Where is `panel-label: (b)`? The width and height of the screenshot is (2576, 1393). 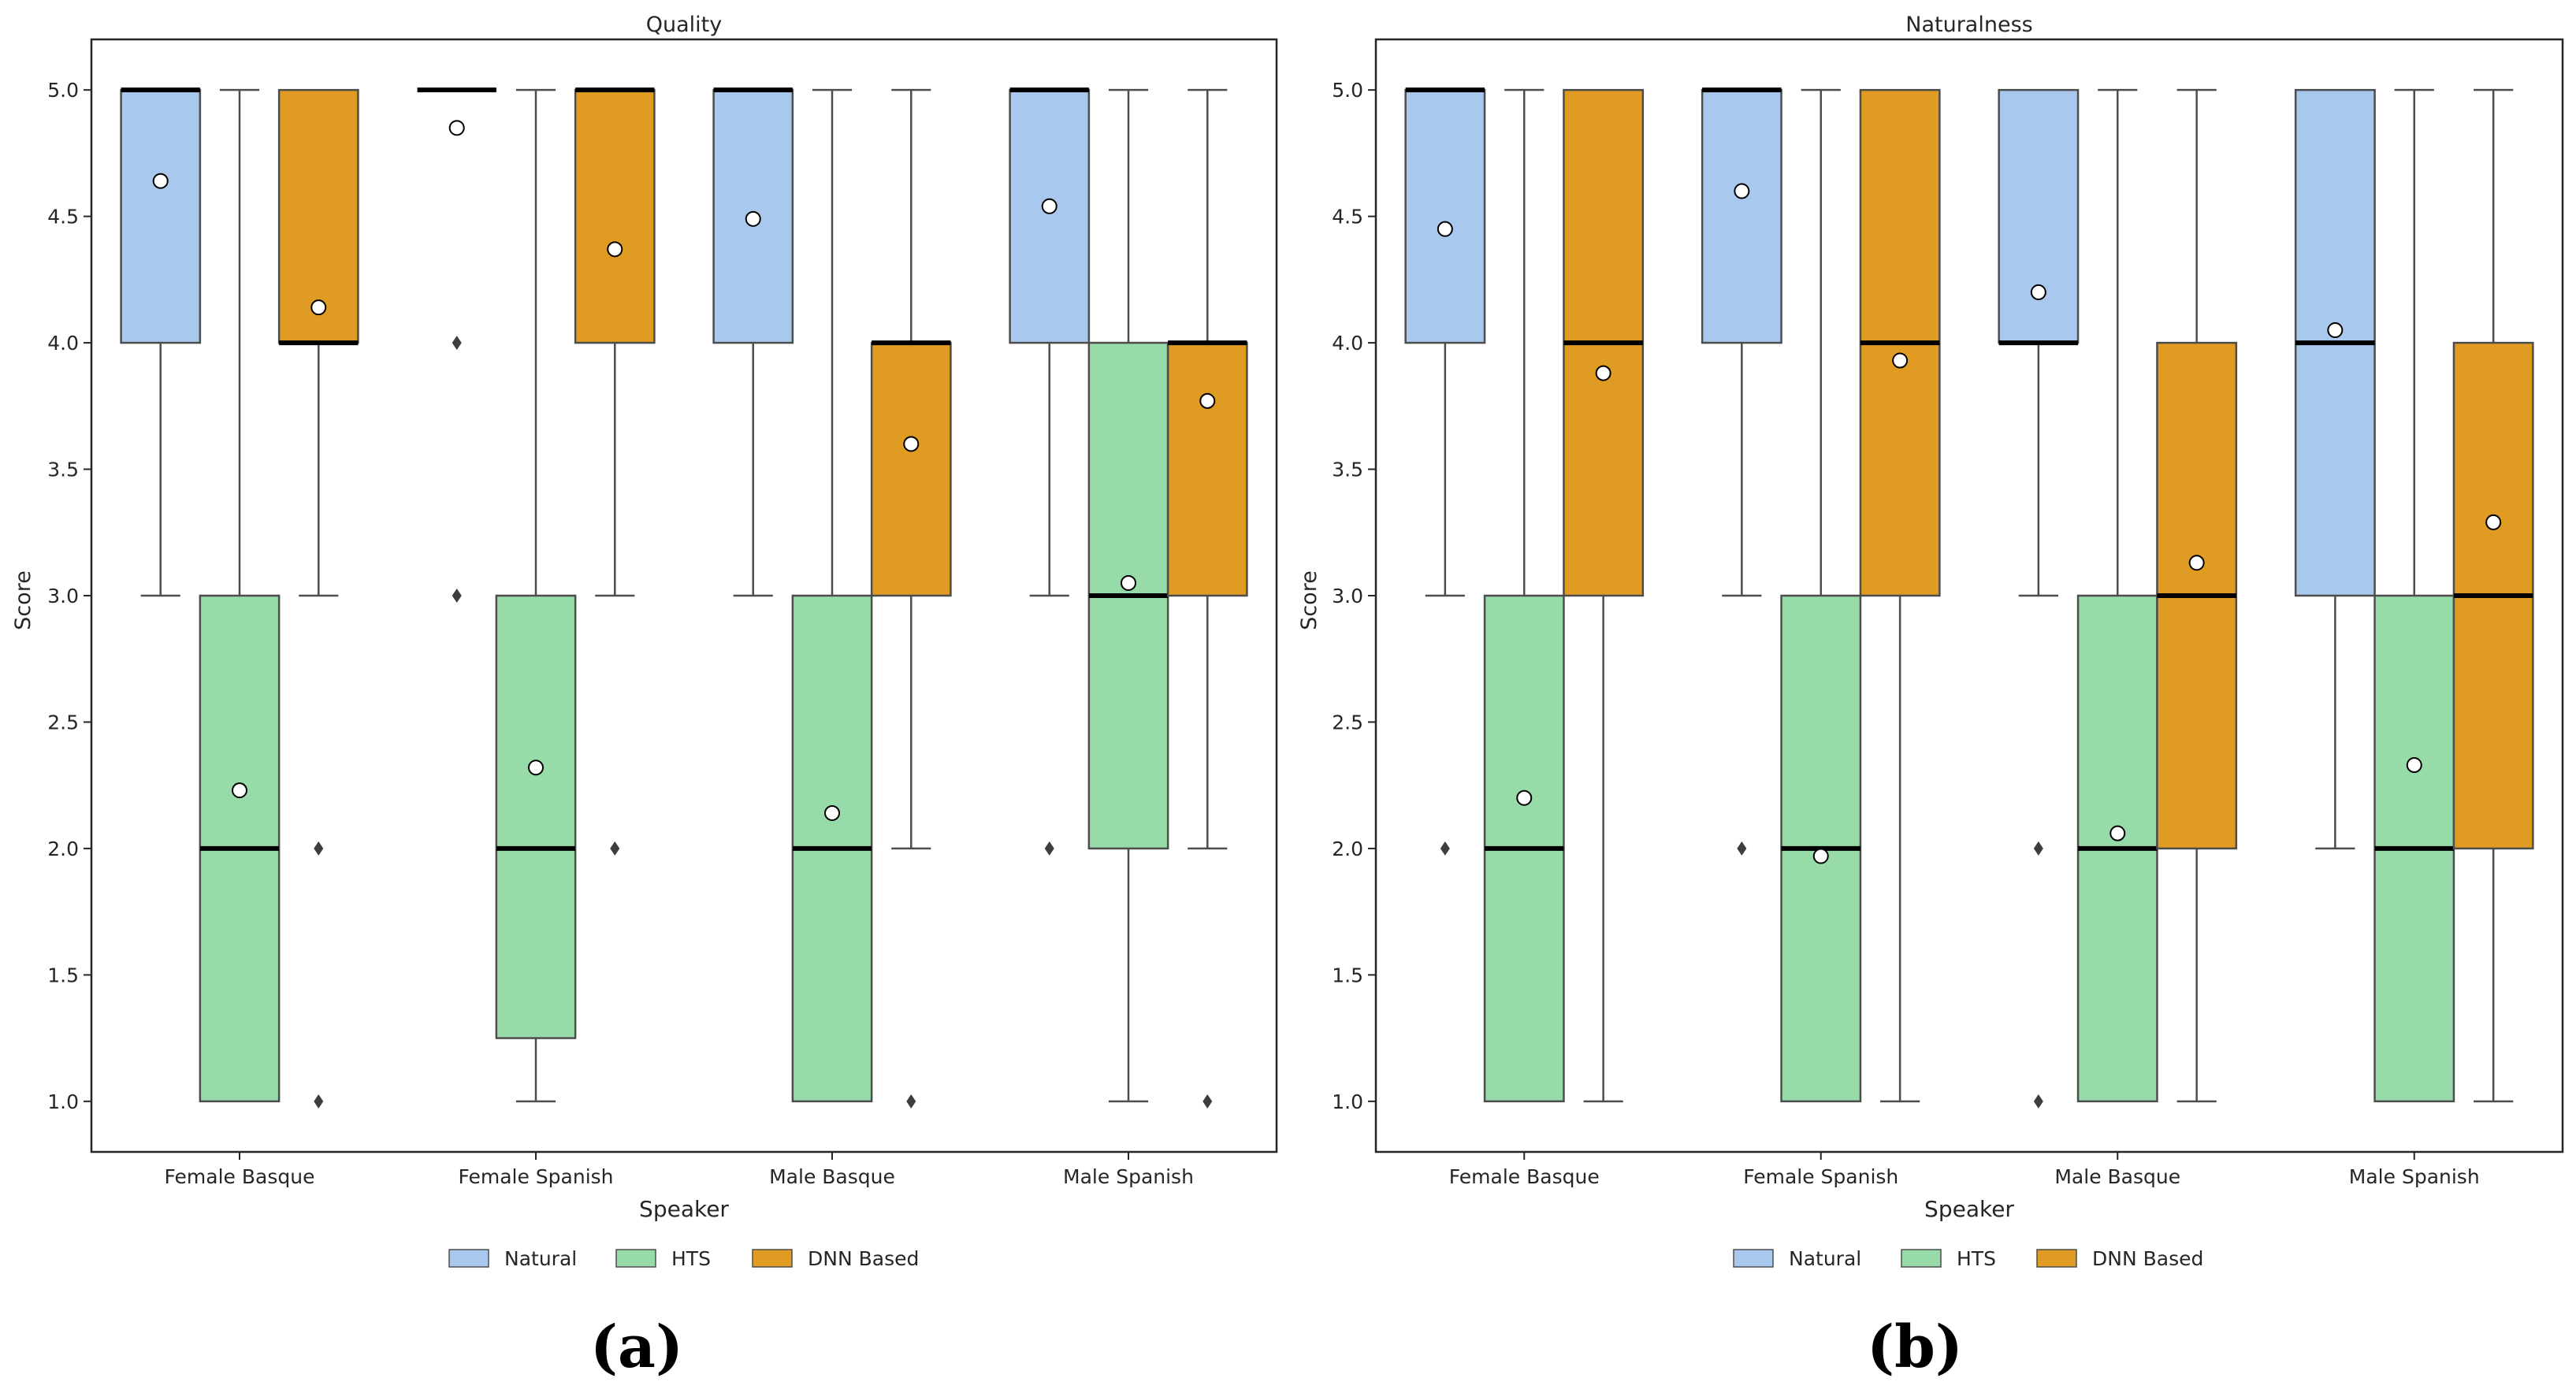 panel-label: (b) is located at coordinates (1915, 1347).